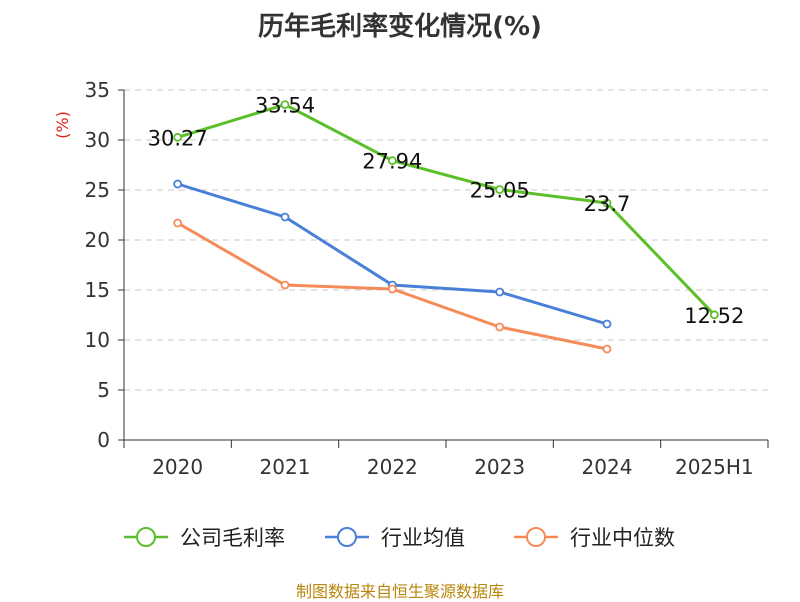 This screenshot has height=602, width=800. I want to click on x-tick-label: 2024, so click(607, 467).